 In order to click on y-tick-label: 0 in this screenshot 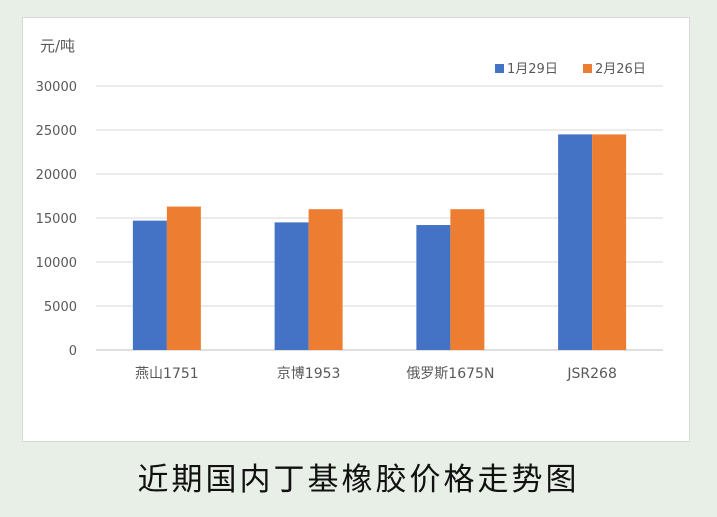, I will do `click(73, 351)`.